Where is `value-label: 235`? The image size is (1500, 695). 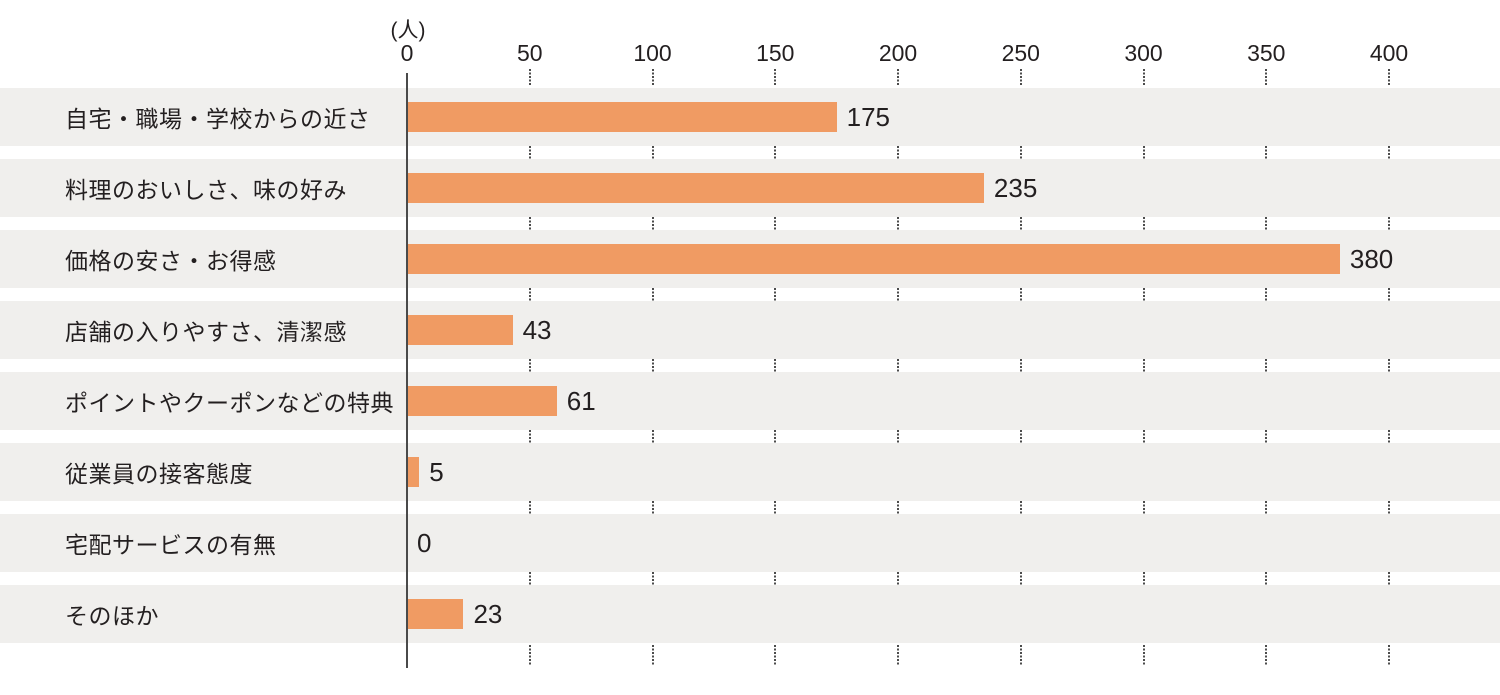 value-label: 235 is located at coordinates (1015, 187).